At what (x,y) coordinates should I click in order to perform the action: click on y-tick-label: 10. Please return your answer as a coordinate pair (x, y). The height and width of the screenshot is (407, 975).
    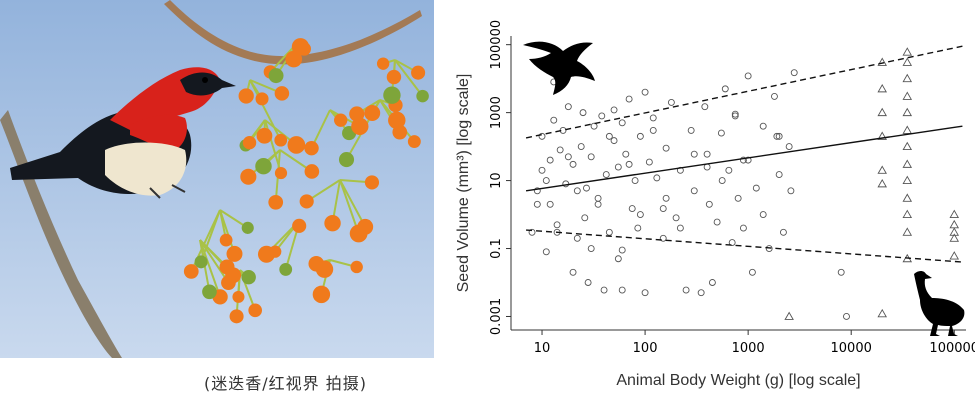
    Looking at the image, I should click on (496, 180).